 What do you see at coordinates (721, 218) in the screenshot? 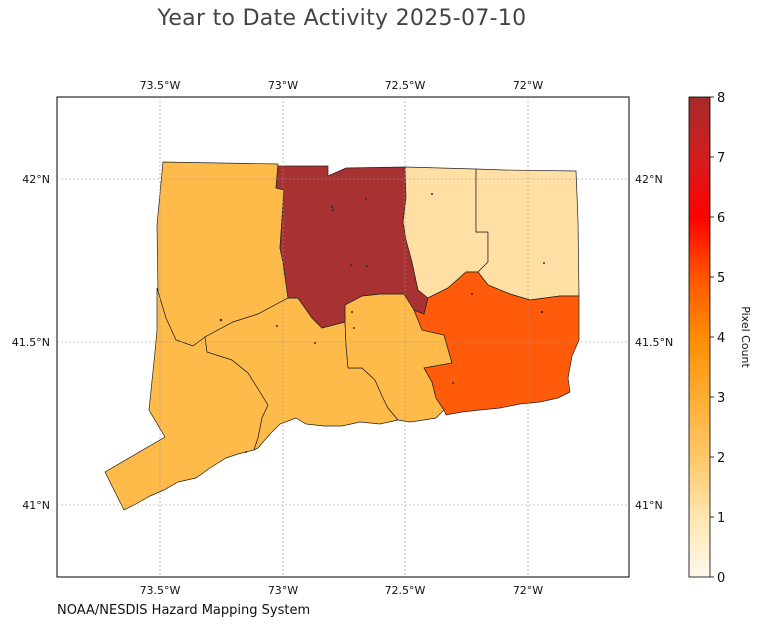
I see `colorbar-tick-label: 6` at bounding box center [721, 218].